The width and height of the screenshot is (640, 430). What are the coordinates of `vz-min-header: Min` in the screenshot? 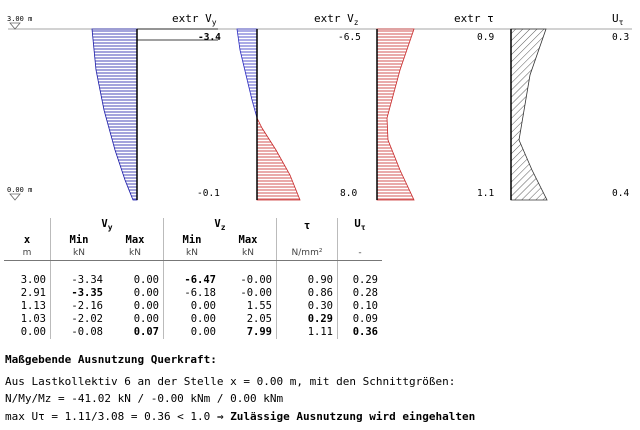 It's located at (191, 241).